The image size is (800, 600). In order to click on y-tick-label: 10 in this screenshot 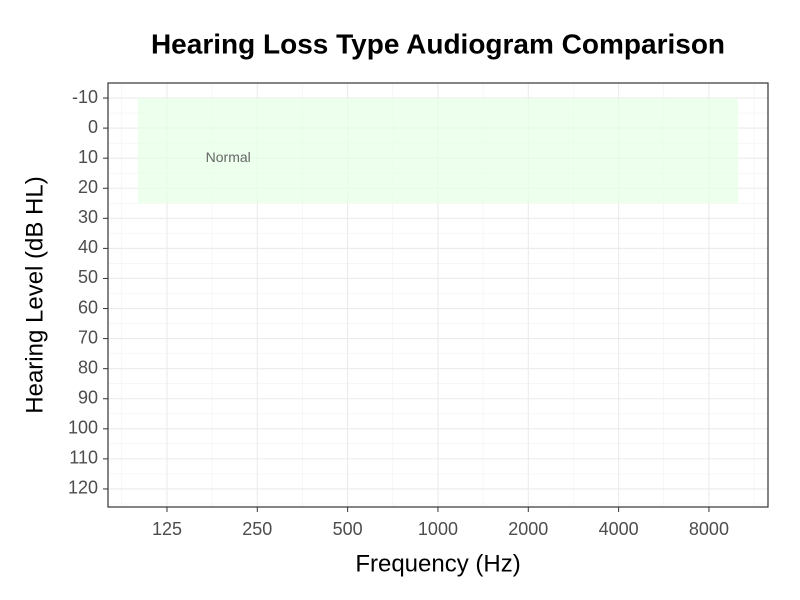, I will do `click(88, 157)`.